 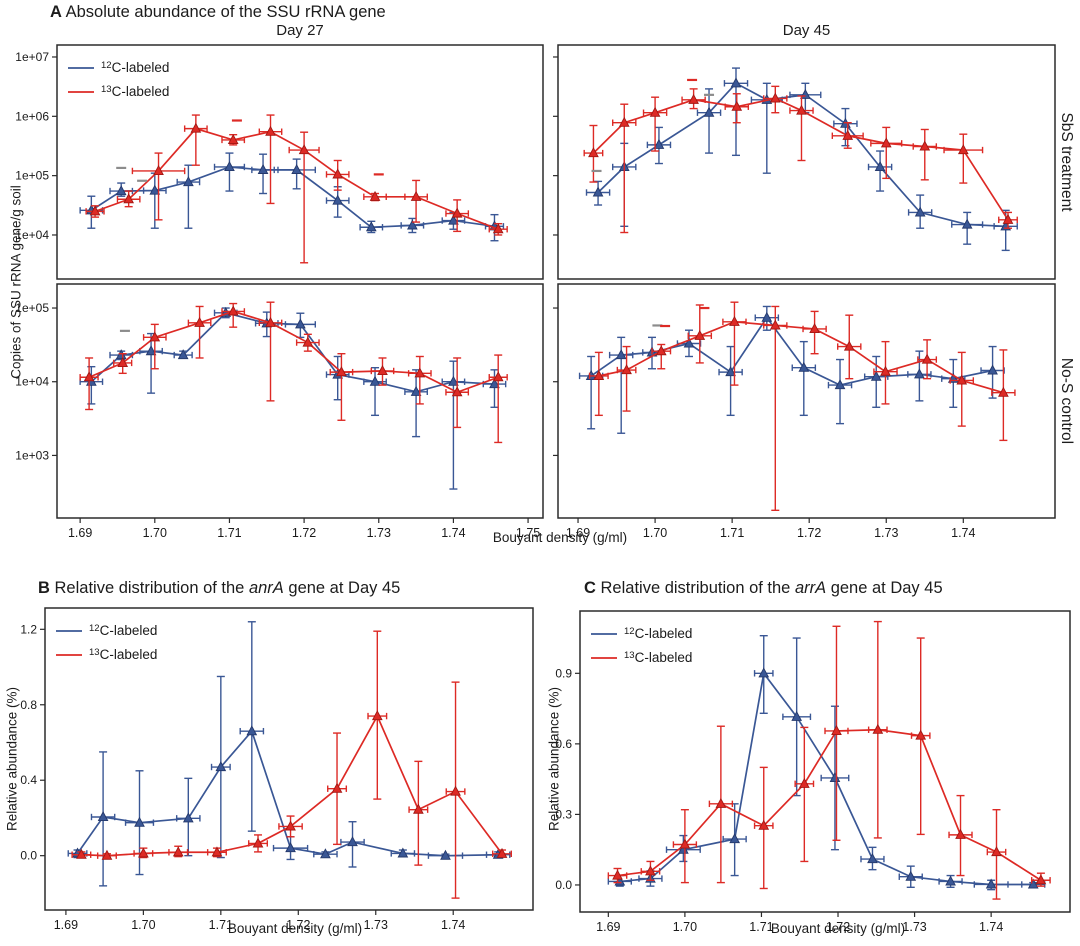 What do you see at coordinates (293, 189) in the screenshot?
I see `plot-area-a1` at bounding box center [293, 189].